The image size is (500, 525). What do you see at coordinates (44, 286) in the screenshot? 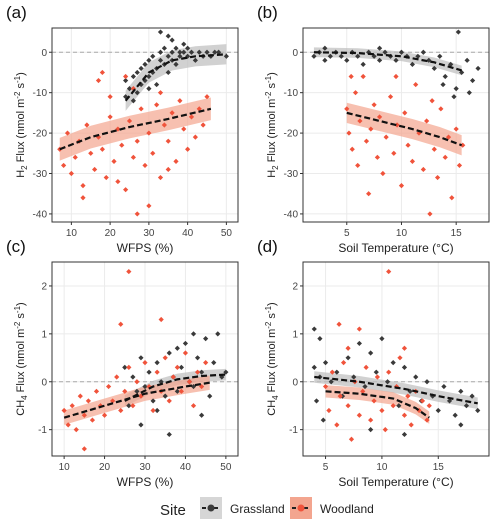
I see `y-tick-label: 2` at bounding box center [44, 286].